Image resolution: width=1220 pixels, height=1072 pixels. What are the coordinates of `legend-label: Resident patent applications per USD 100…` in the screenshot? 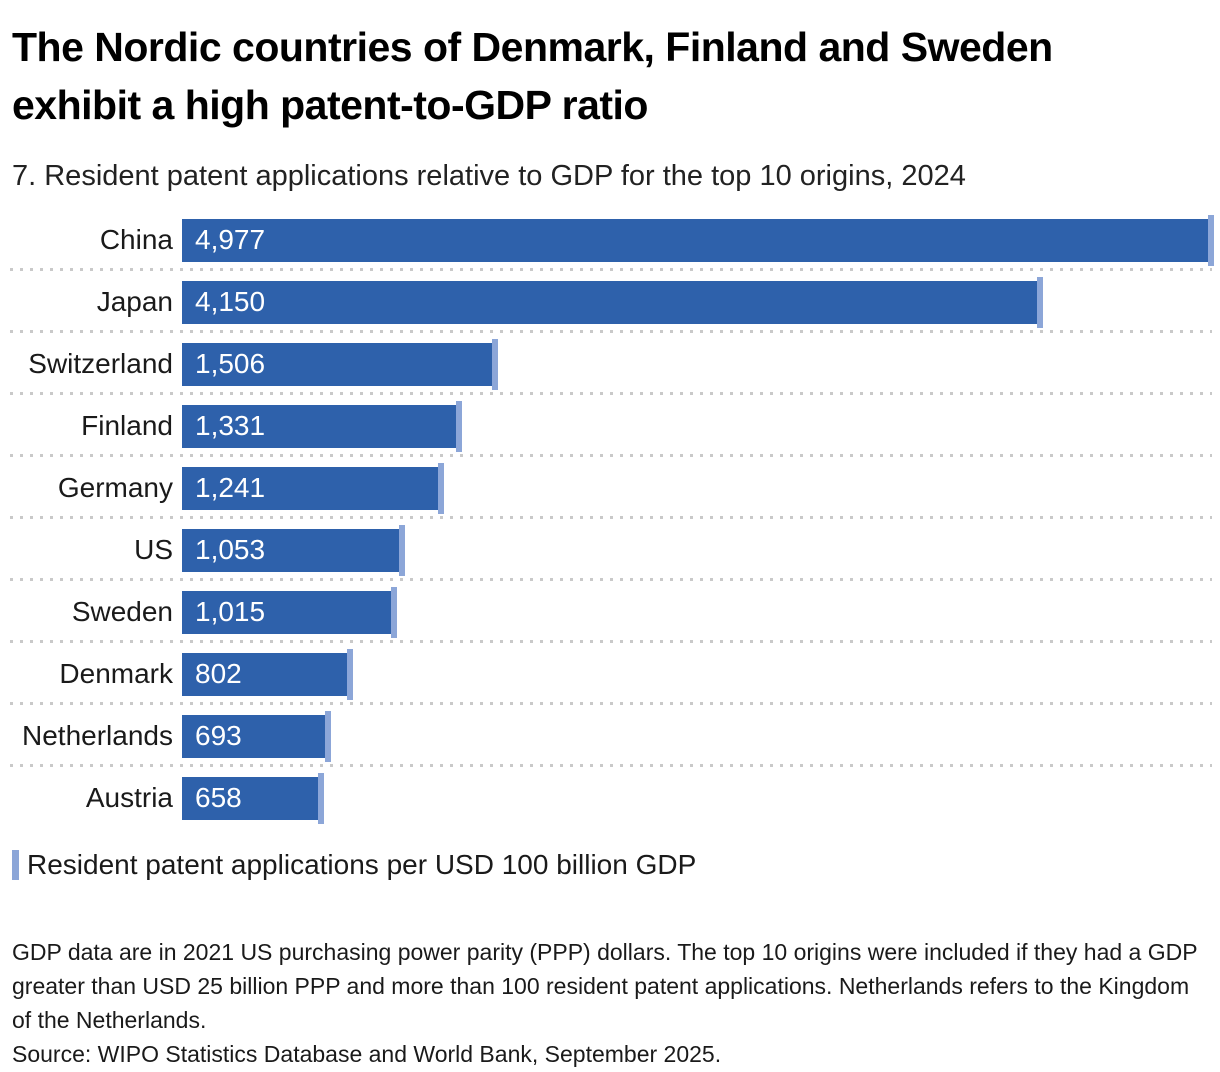 It's located at (362, 864).